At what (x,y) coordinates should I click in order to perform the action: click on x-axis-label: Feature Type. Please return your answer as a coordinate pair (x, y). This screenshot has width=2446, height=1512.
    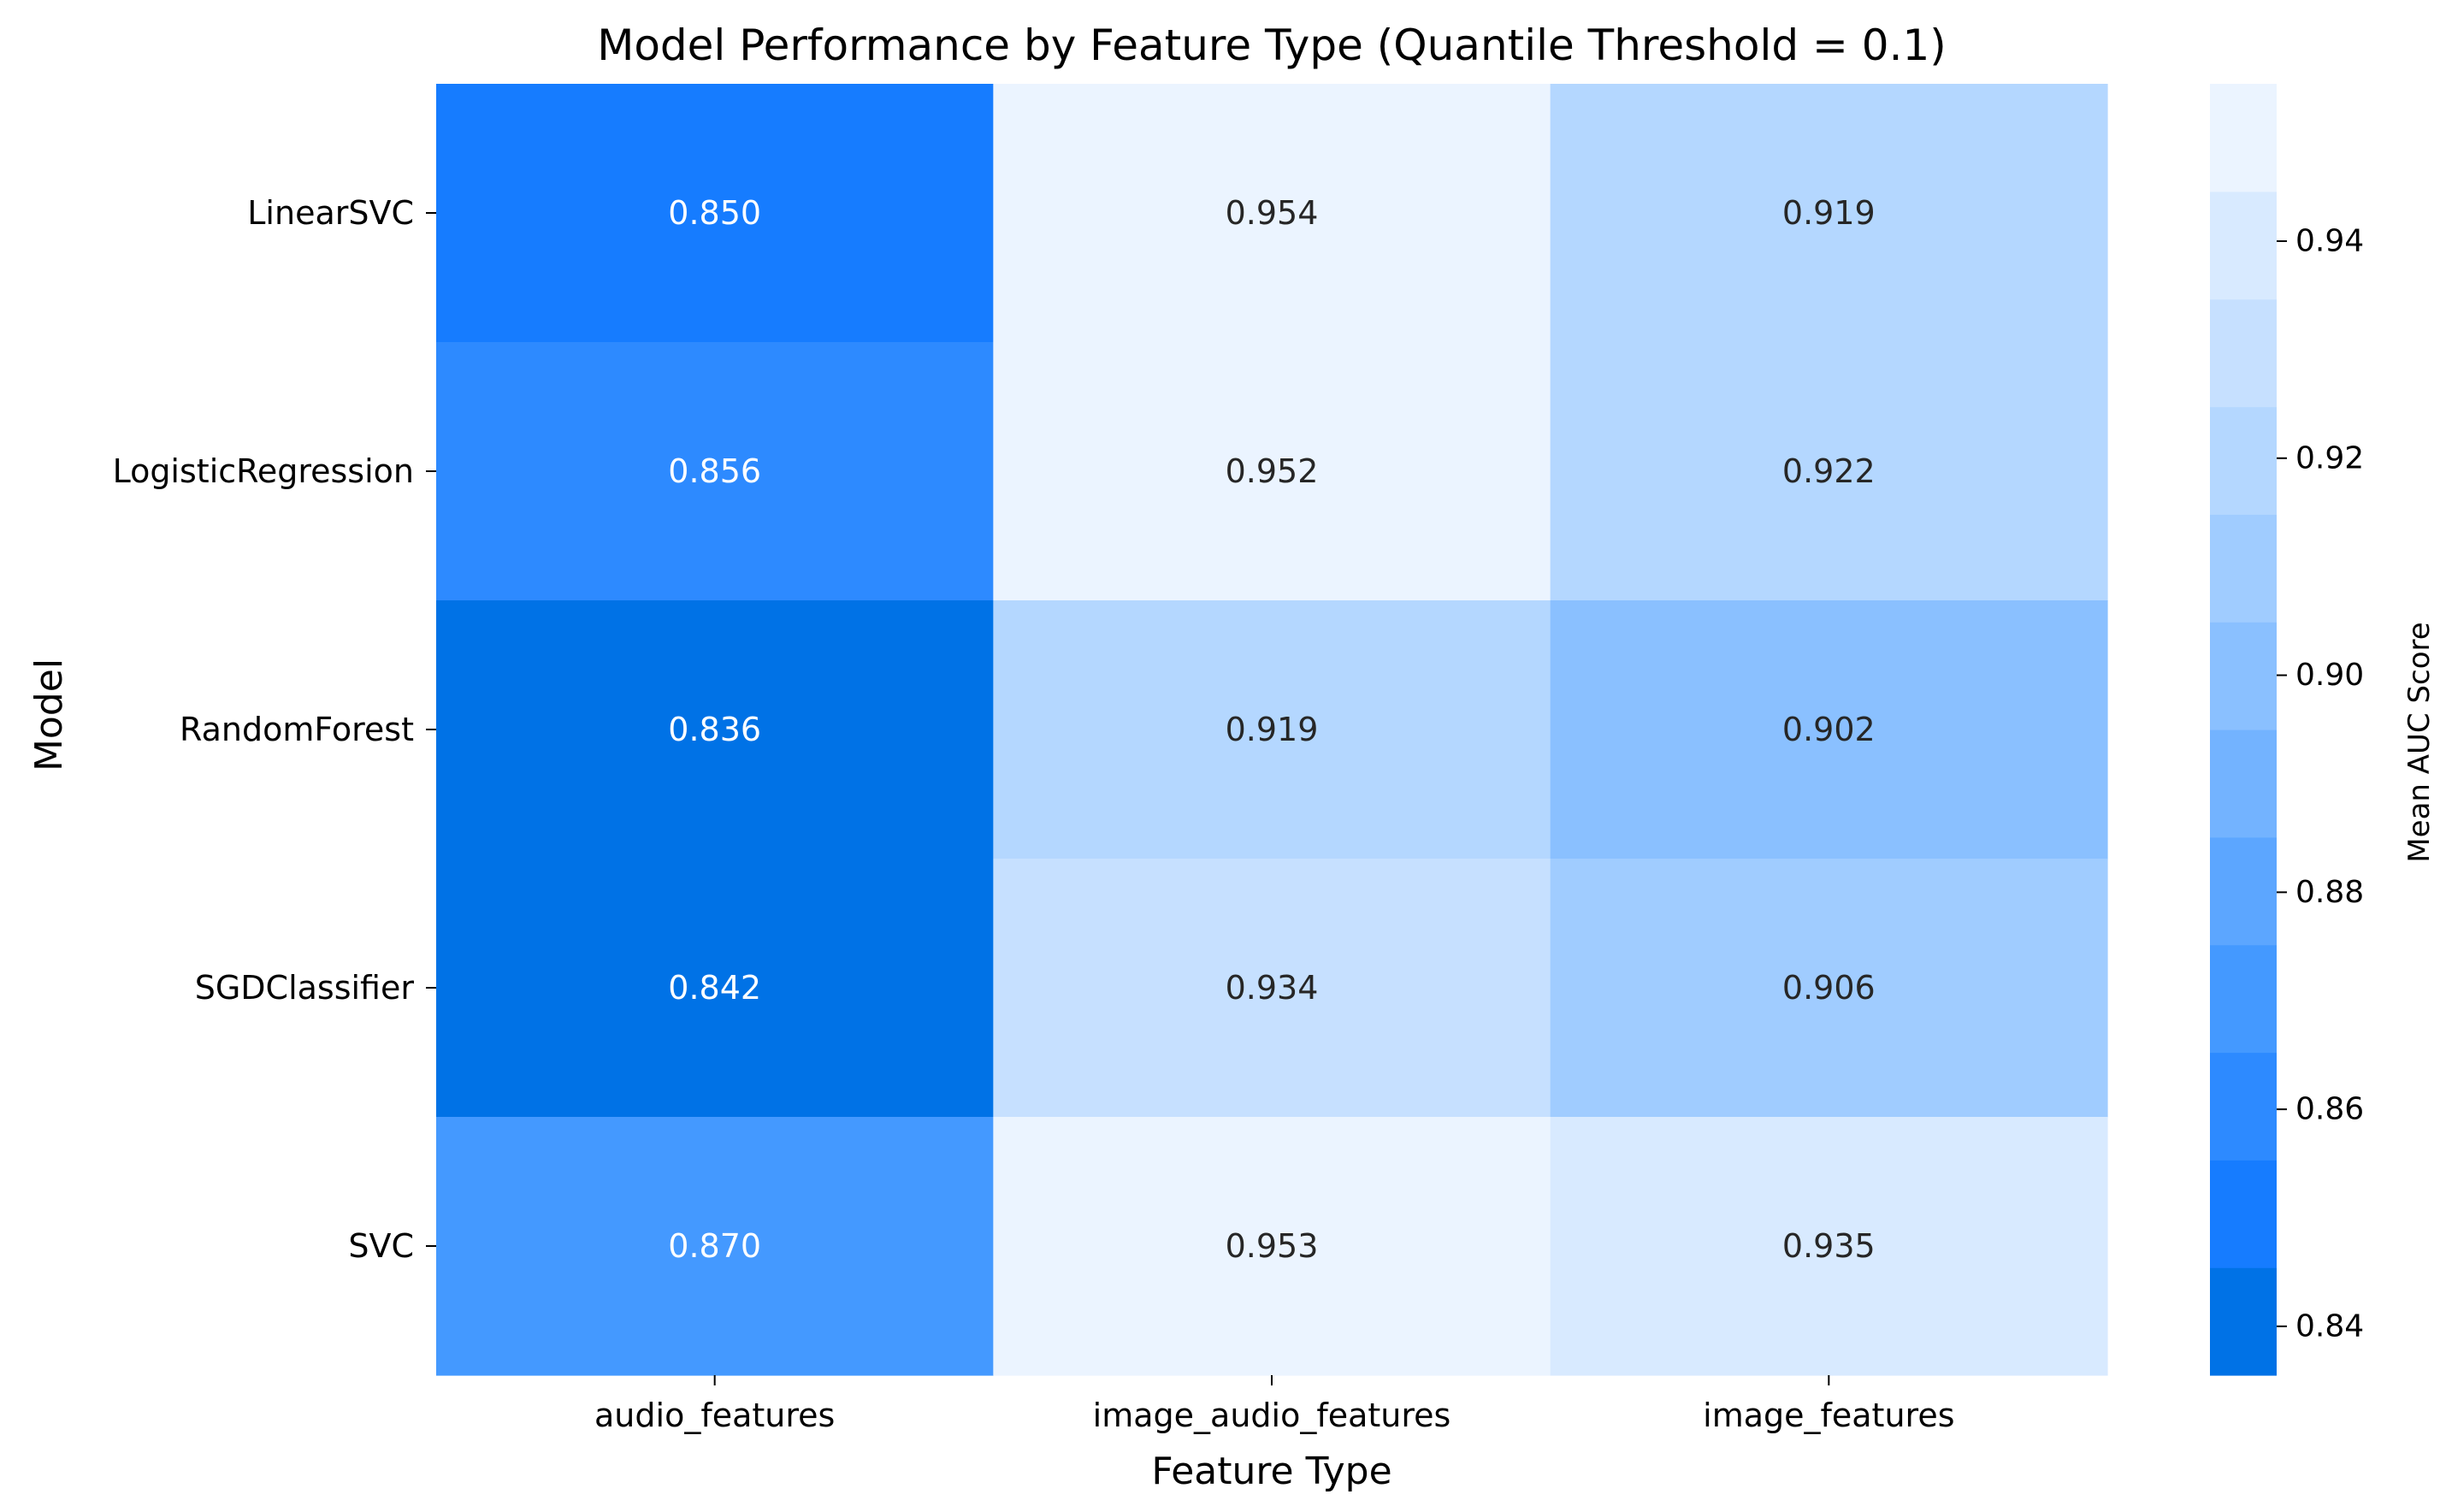
    Looking at the image, I should click on (1271, 1471).